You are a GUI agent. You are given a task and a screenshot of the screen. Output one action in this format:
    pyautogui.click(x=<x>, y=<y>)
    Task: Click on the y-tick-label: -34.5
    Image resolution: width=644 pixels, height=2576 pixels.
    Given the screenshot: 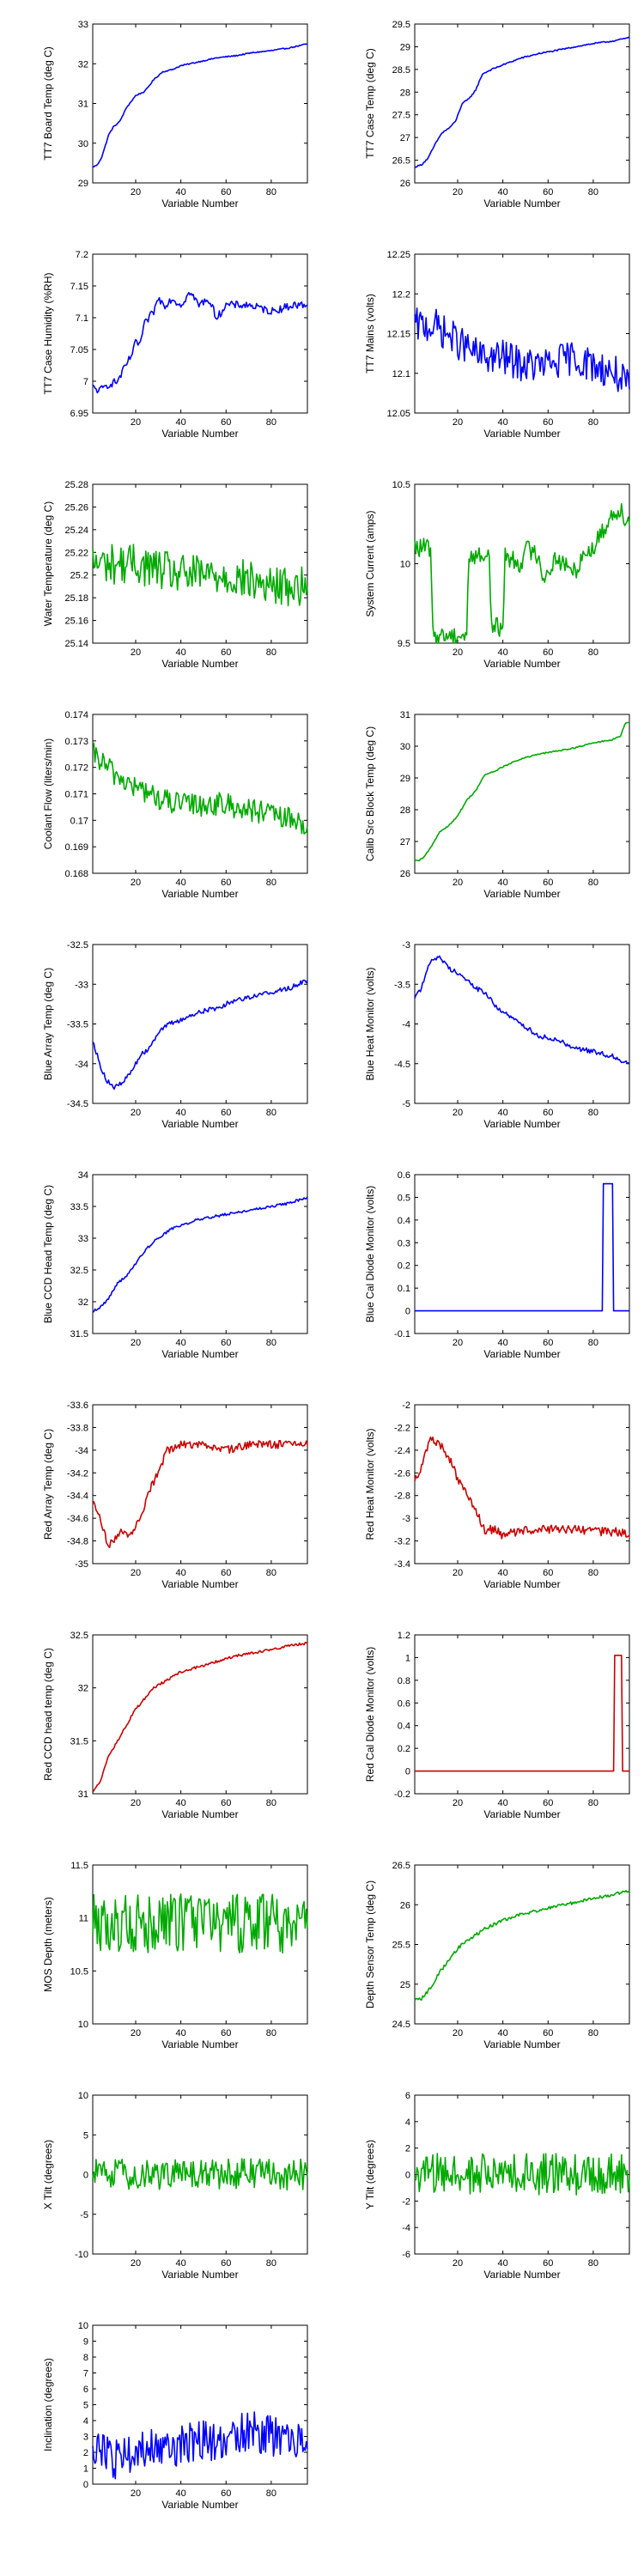 What is the action you would take?
    pyautogui.click(x=77, y=1104)
    